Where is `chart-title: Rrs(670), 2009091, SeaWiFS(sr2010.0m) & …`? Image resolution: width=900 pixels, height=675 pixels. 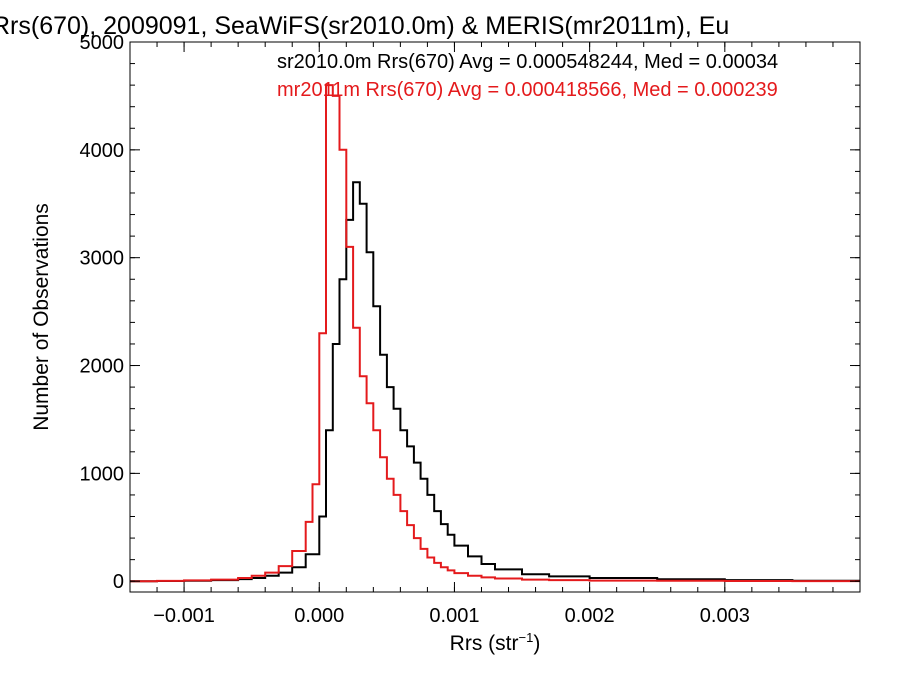 chart-title: Rrs(670), 2009091, SeaWiFS(sr2010.0m) & … is located at coordinates (364, 26).